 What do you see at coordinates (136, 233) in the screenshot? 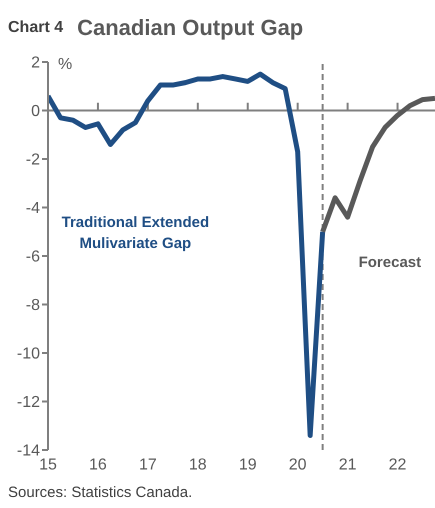
I see `text: Traditional Extended Mulivariate Gap` at bounding box center [136, 233].